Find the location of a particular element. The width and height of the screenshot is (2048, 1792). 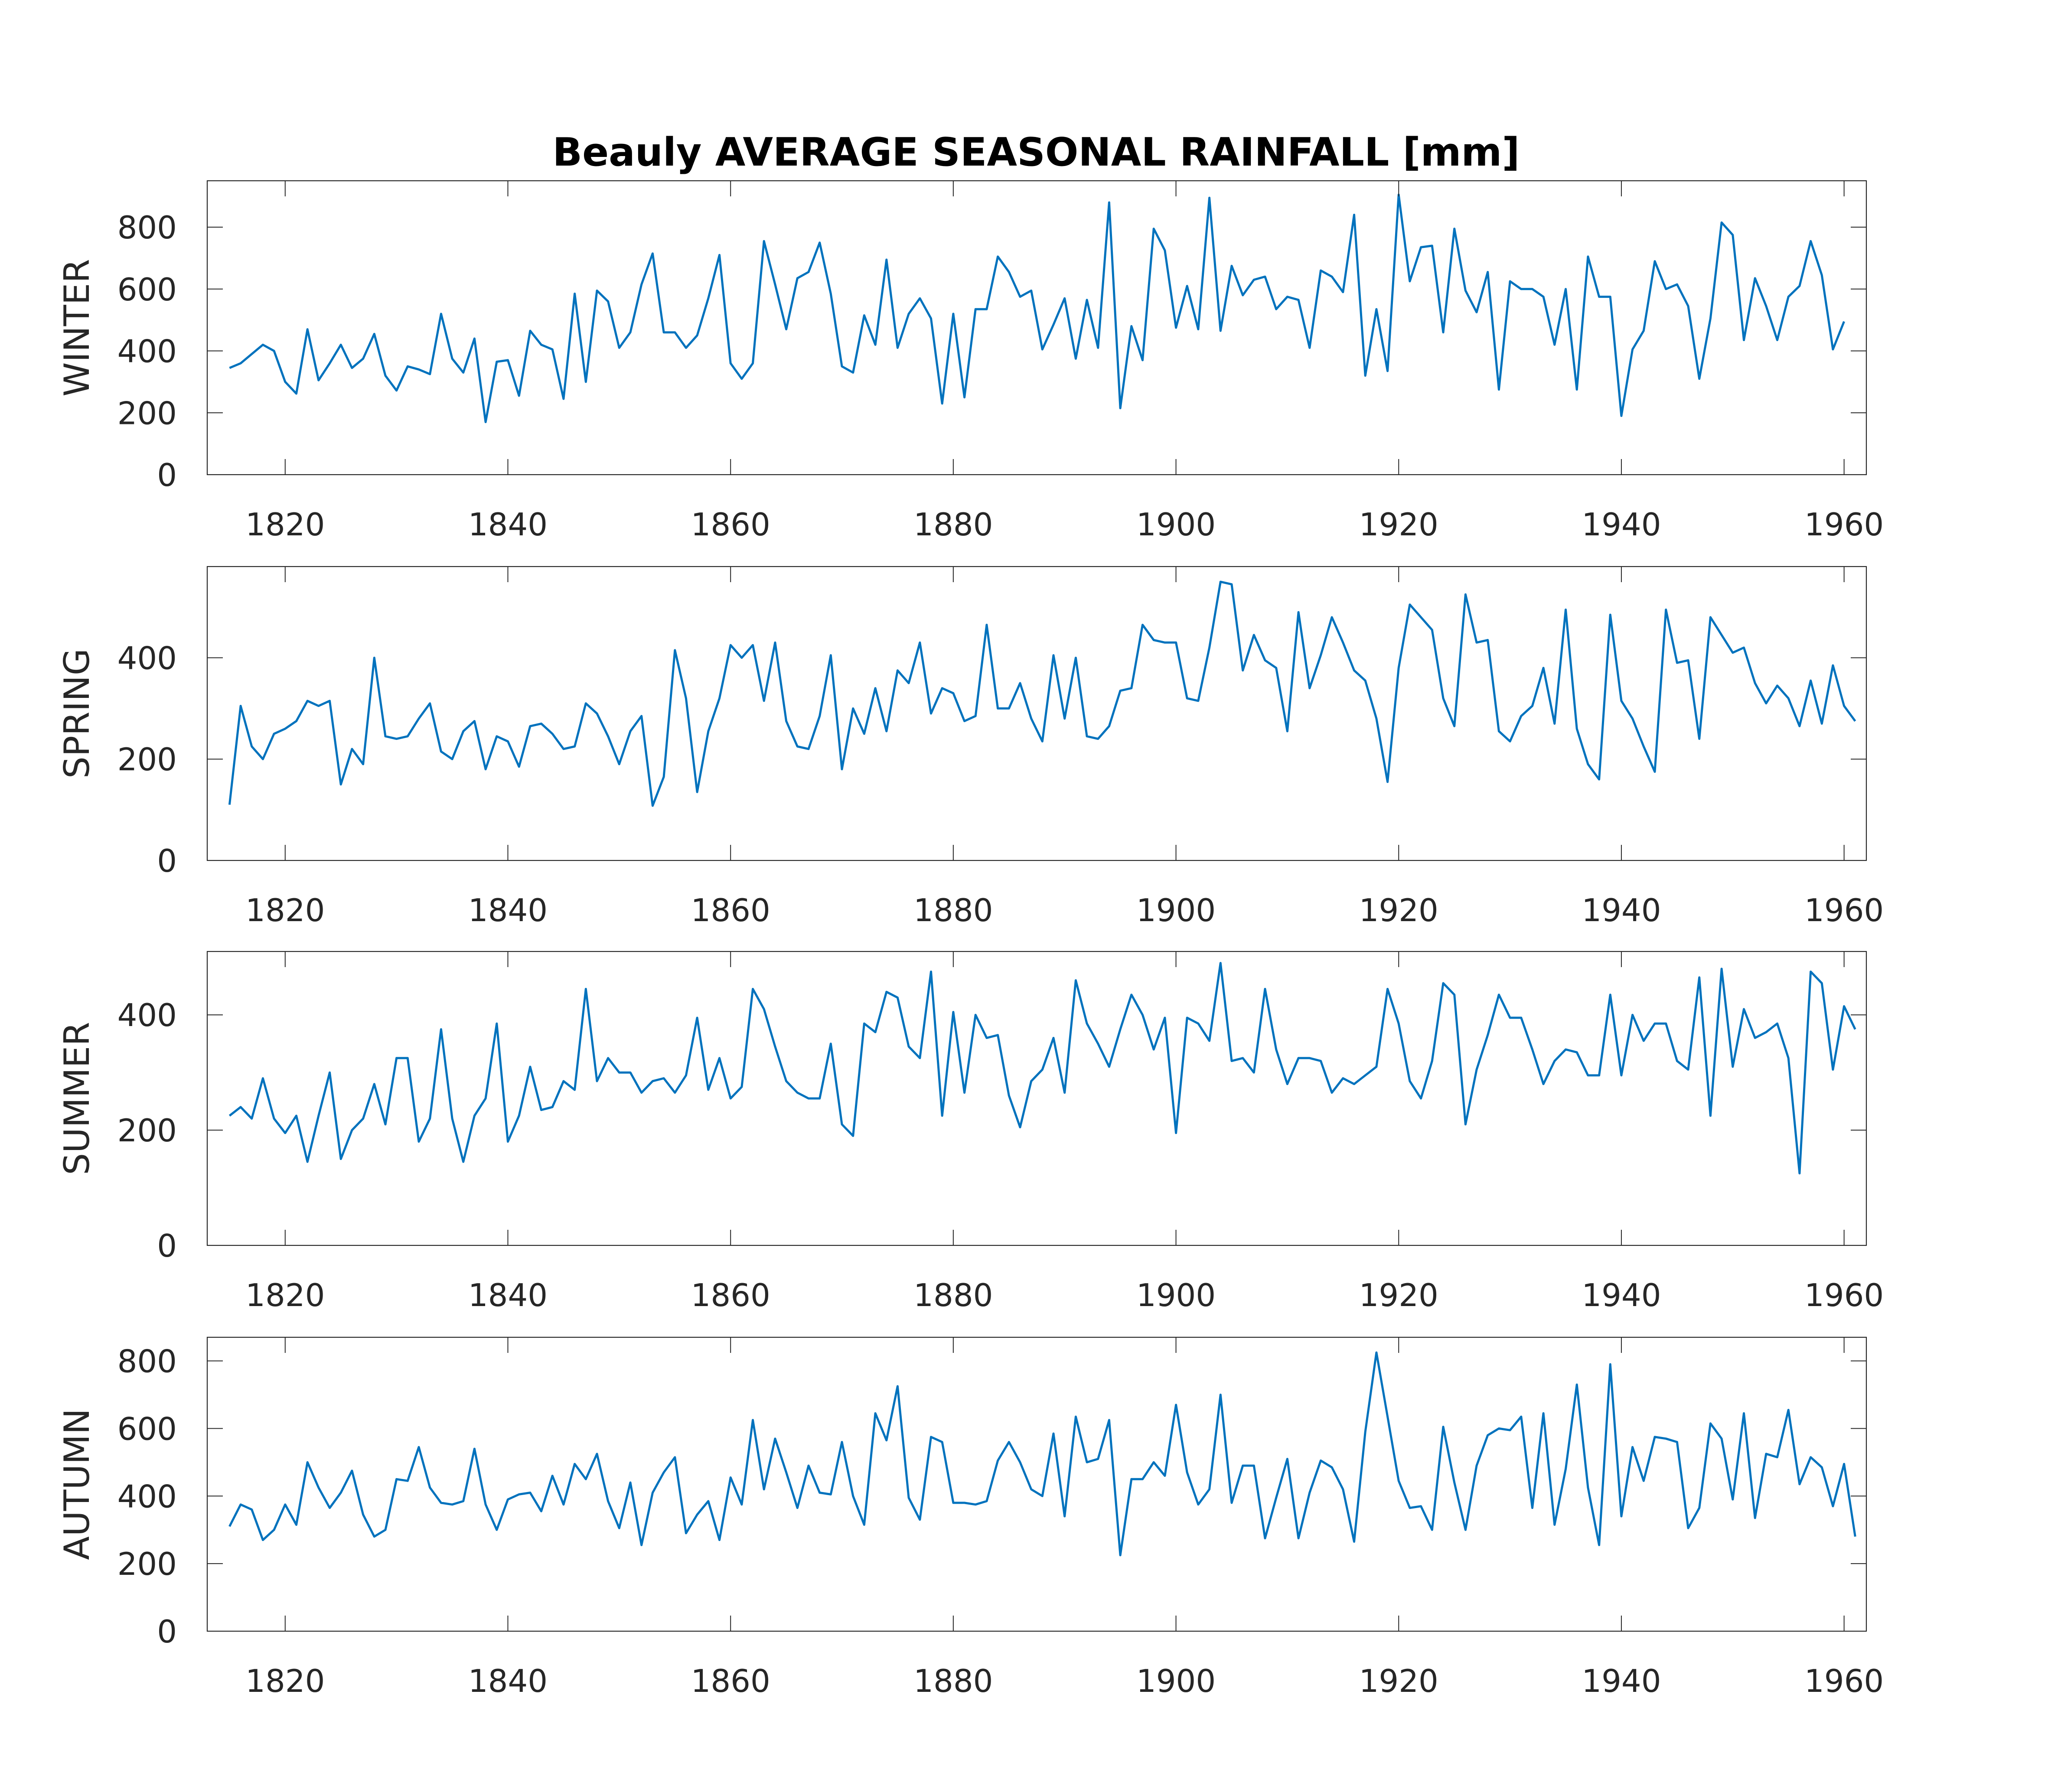

x-tick-label-spring: 1960 is located at coordinates (1844, 910).